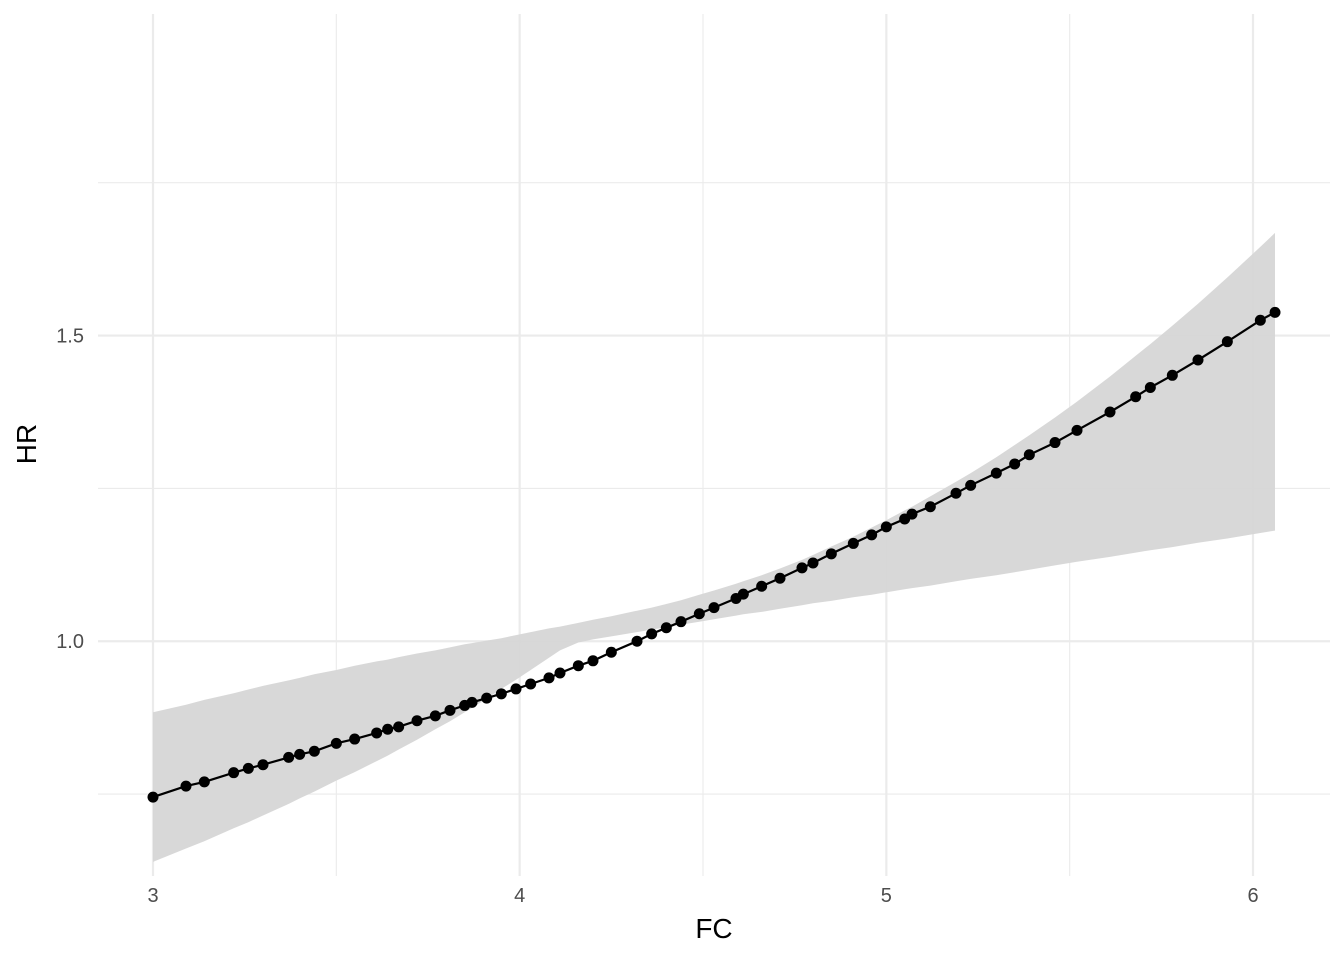 This screenshot has width=1344, height=960. What do you see at coordinates (702, 896) in the screenshot?
I see `x-axis-ticks: 3 4 5 6` at bounding box center [702, 896].